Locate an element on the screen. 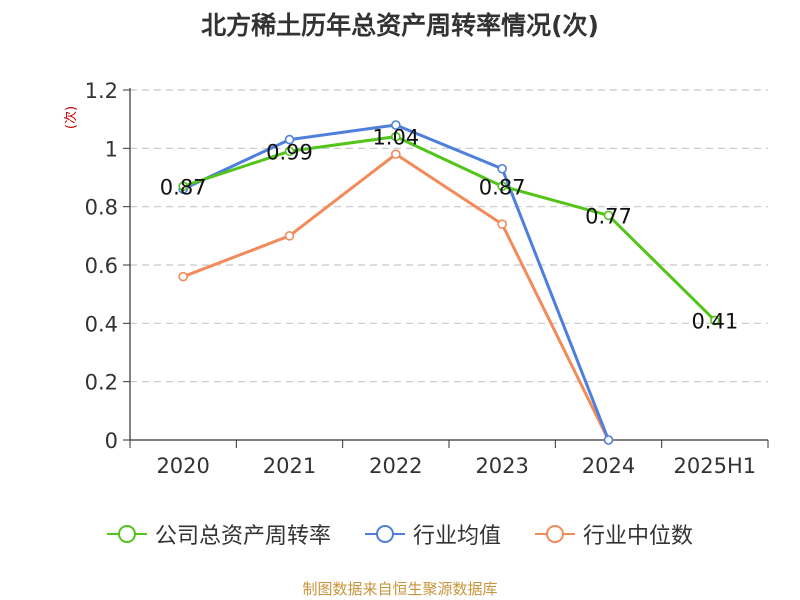 This screenshot has width=800, height=600. y-tick-label: 0.6 is located at coordinates (101, 266).